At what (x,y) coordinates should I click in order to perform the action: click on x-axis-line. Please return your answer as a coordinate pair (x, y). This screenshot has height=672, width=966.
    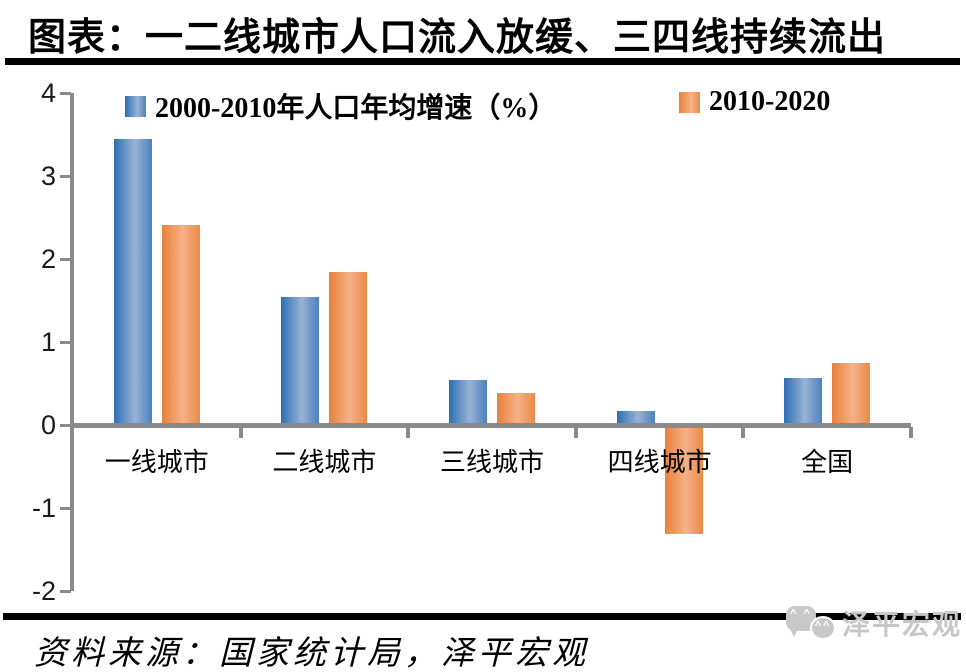
    Looking at the image, I should click on (491, 425).